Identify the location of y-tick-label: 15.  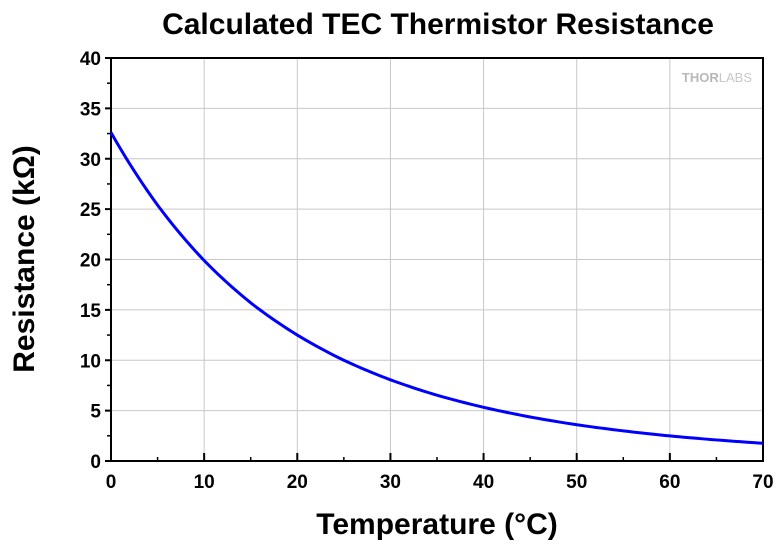
(91, 311).